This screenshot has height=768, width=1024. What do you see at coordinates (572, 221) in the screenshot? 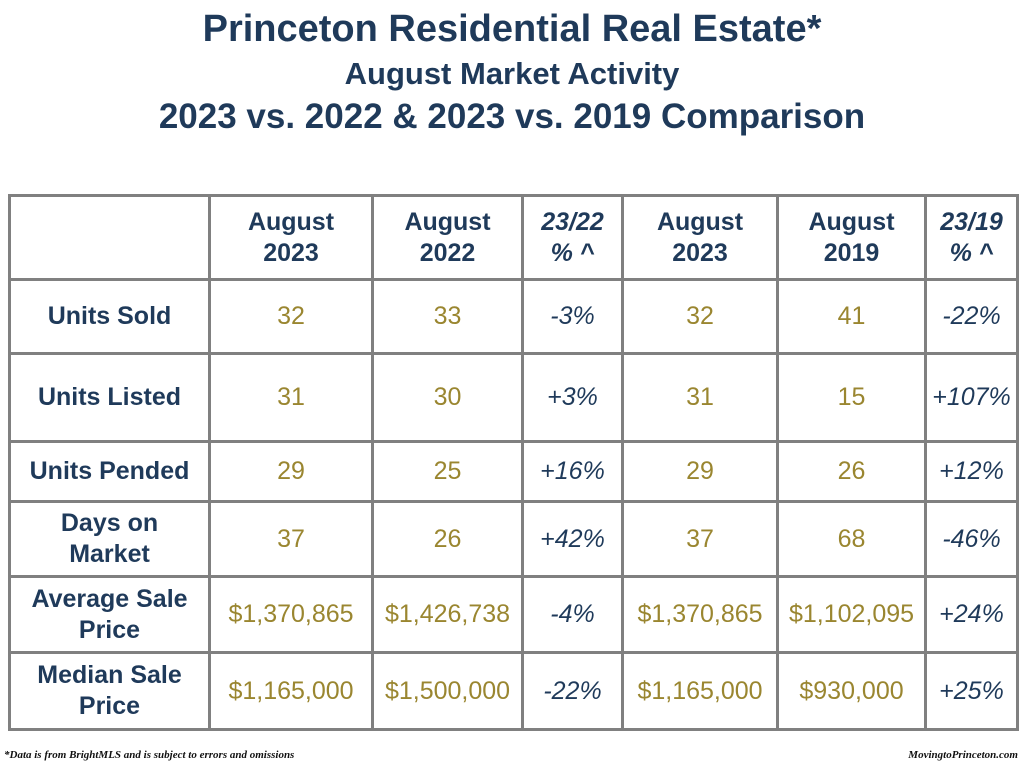
I see `header-line: 23/22` at bounding box center [572, 221].